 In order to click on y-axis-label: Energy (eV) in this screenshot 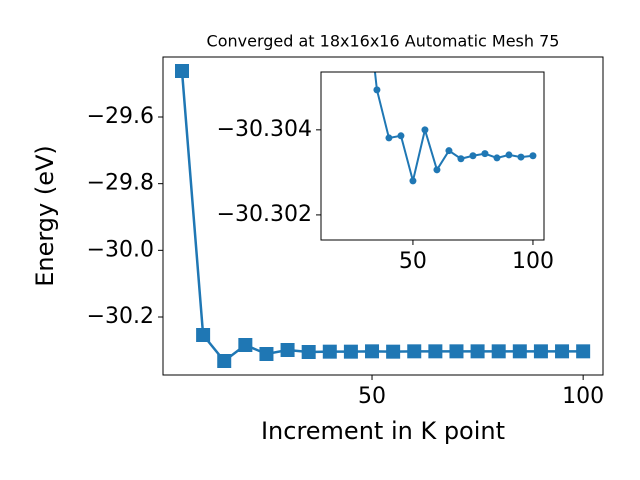, I will do `click(45, 216)`.